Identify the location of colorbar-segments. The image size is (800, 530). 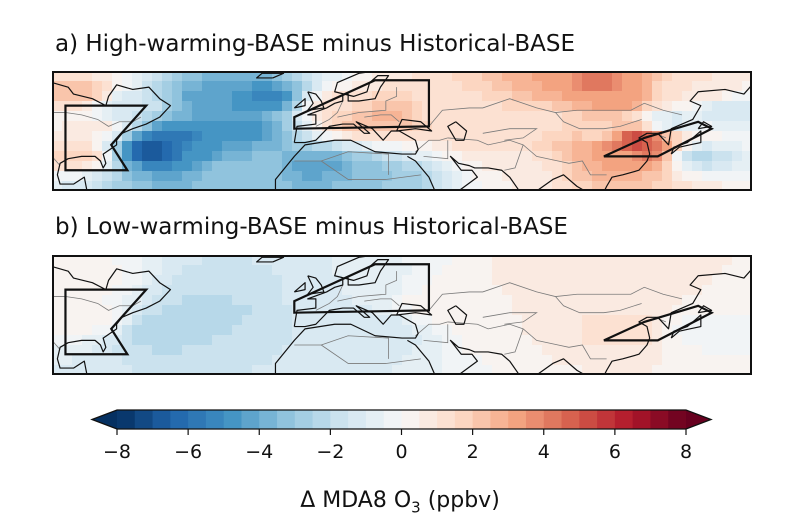
(402, 419).